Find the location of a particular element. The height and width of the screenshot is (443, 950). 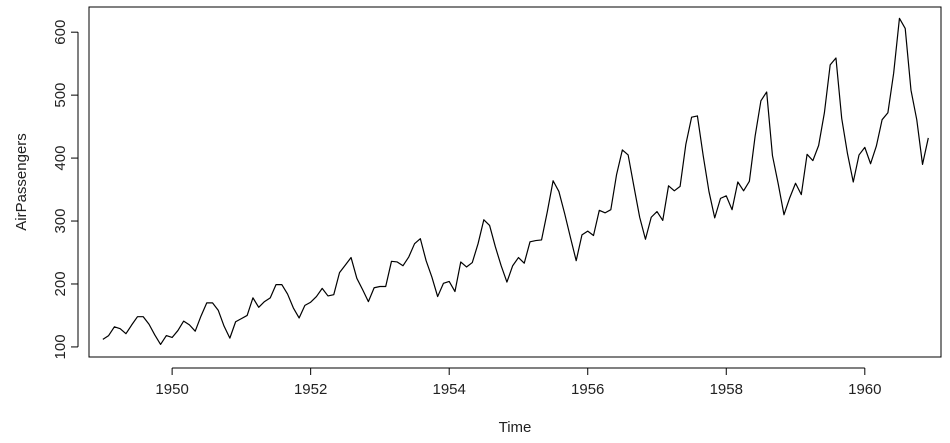

x-axis: 1950 1952 1954 1956 1958 1960 is located at coordinates (518, 382).